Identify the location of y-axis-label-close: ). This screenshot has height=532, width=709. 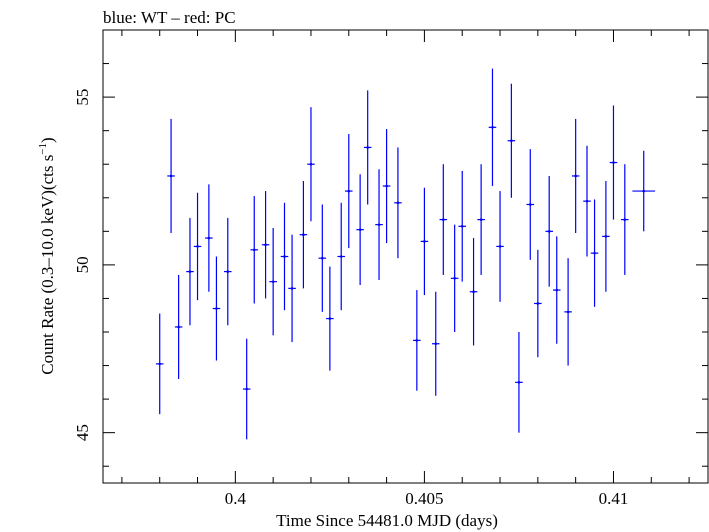
(47, 140).